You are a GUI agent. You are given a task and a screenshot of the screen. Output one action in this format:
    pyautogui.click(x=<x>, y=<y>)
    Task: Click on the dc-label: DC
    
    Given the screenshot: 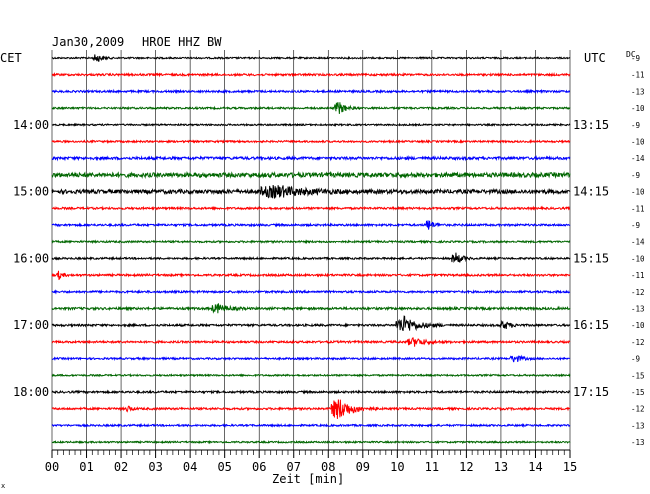 What is the action you would take?
    pyautogui.click(x=631, y=54)
    